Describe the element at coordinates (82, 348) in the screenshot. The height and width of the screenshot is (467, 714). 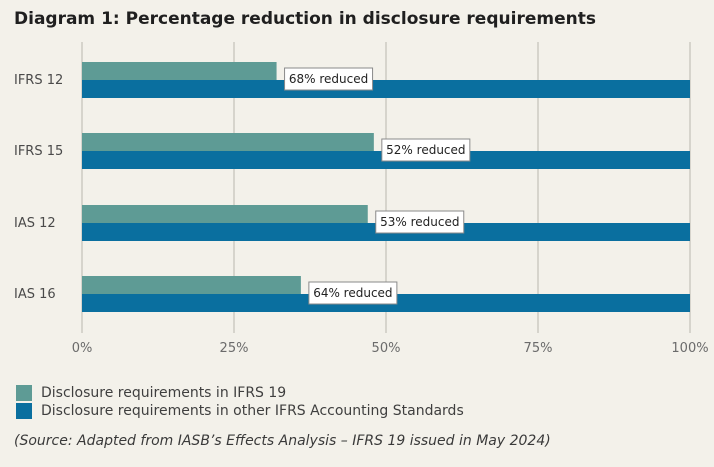
I see `x-tick-label-0: 0%` at that location.